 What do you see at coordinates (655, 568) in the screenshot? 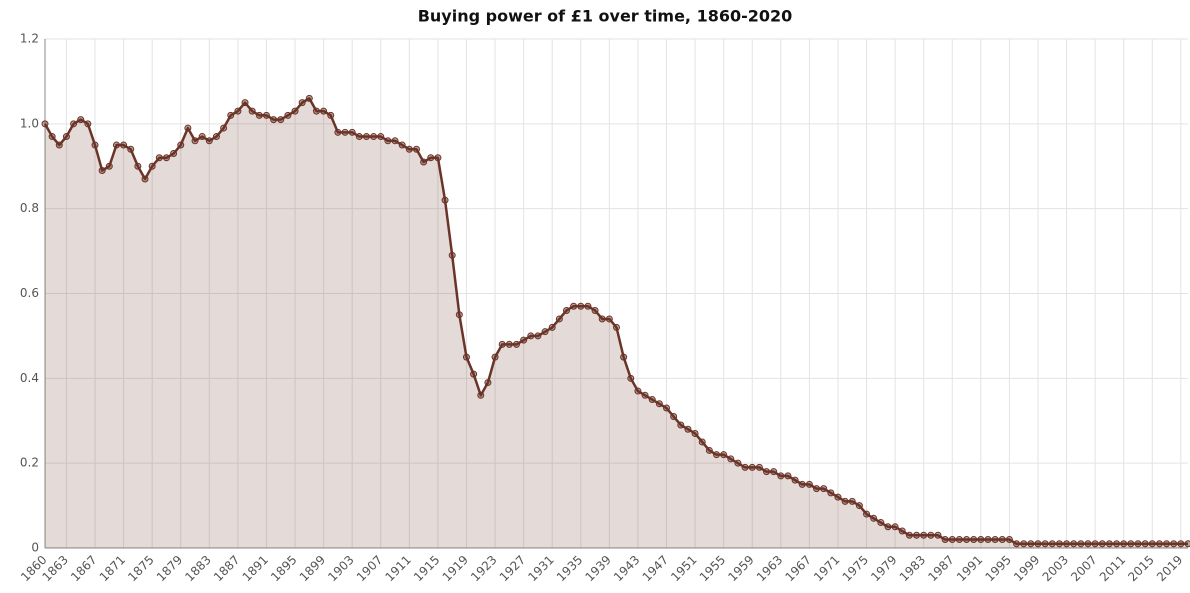
I see `x-tick-label: 1947` at bounding box center [655, 568].